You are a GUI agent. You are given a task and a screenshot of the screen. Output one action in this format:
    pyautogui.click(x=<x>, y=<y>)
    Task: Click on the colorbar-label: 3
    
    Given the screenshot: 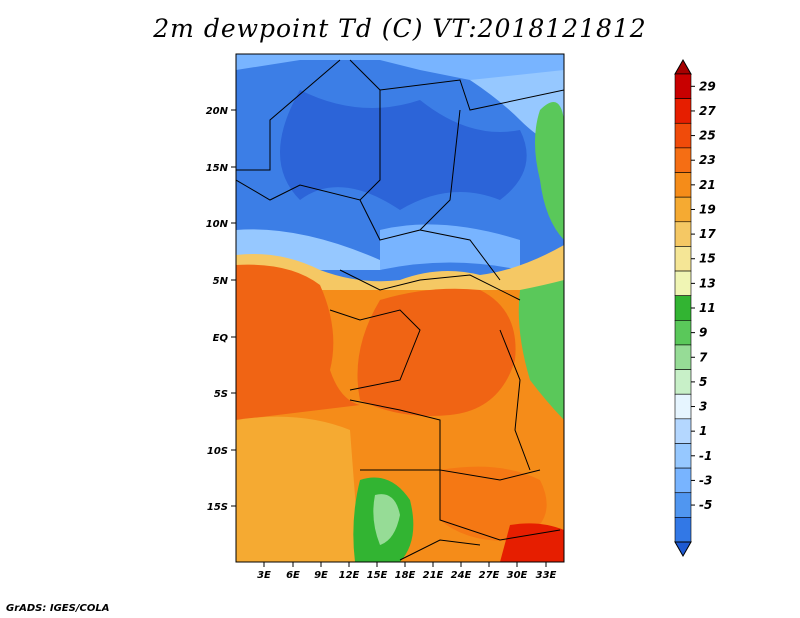 What is the action you would take?
    pyautogui.click(x=703, y=407)
    